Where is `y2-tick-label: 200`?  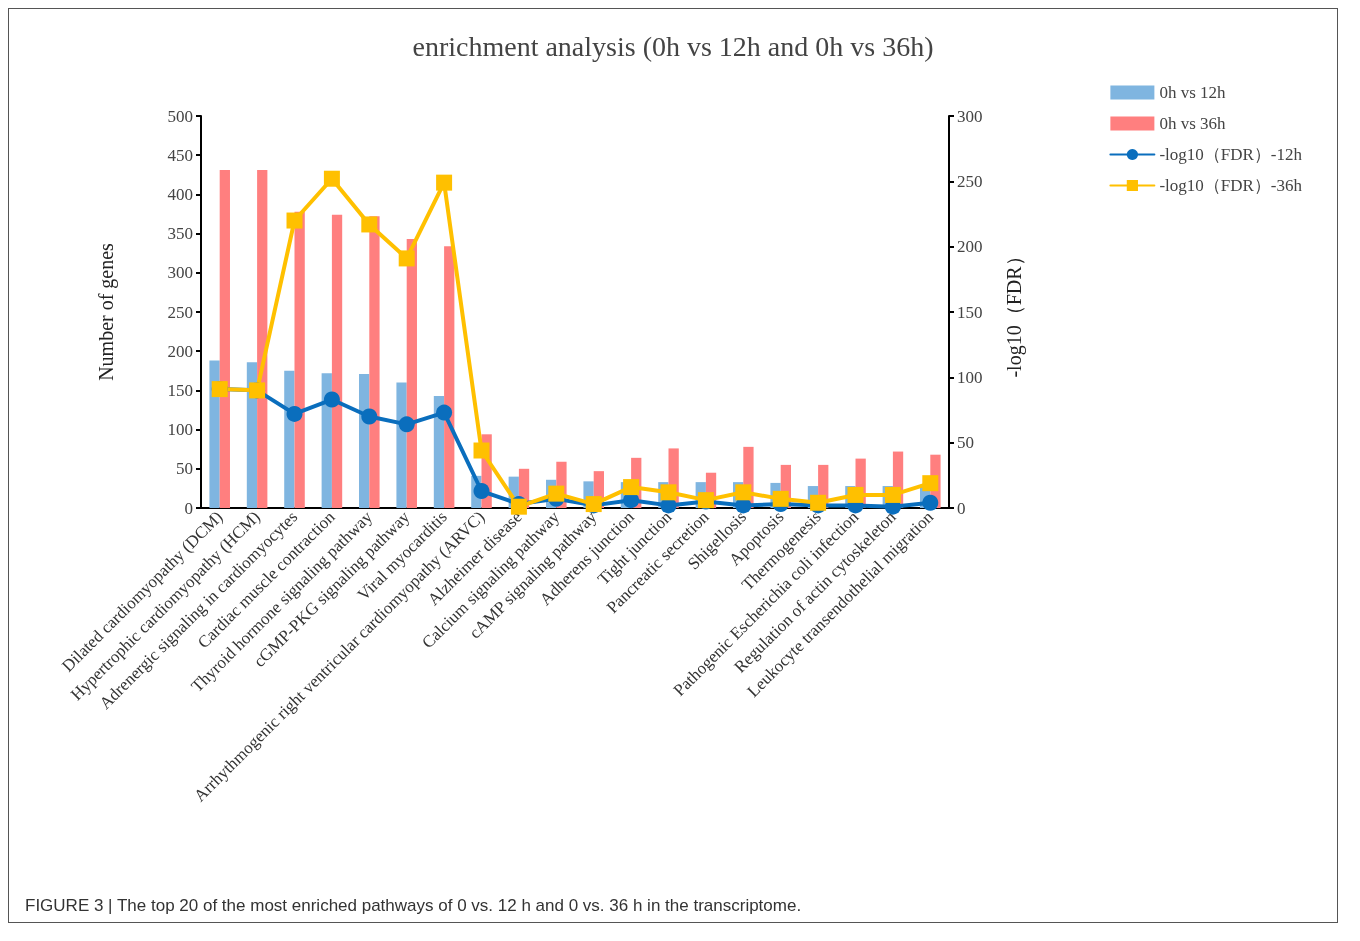
y2-tick-label: 200 is located at coordinates (970, 247).